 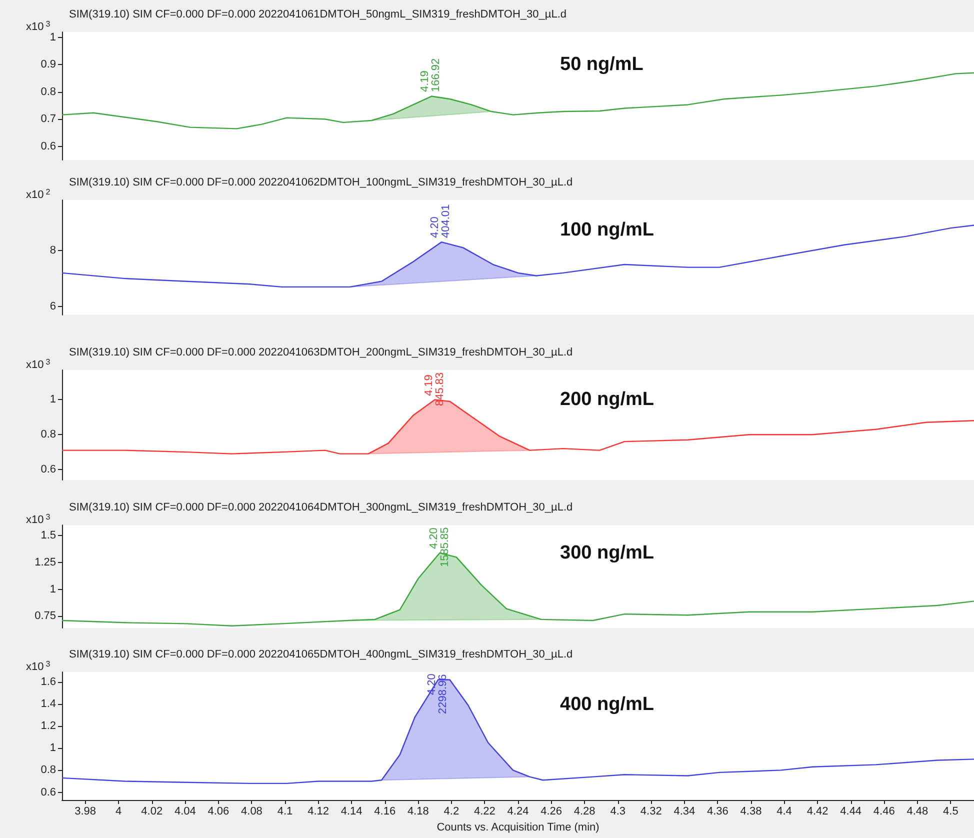 I want to click on x-tick-label: 4.44, so click(x=851, y=812).